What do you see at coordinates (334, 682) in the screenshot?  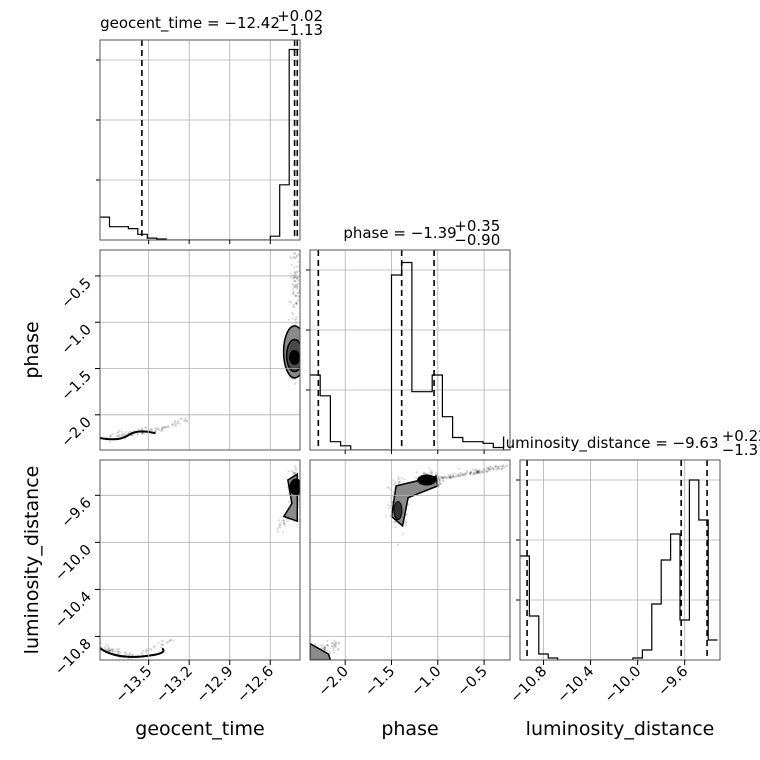 I see `x-tick-label: −2.0` at bounding box center [334, 682].